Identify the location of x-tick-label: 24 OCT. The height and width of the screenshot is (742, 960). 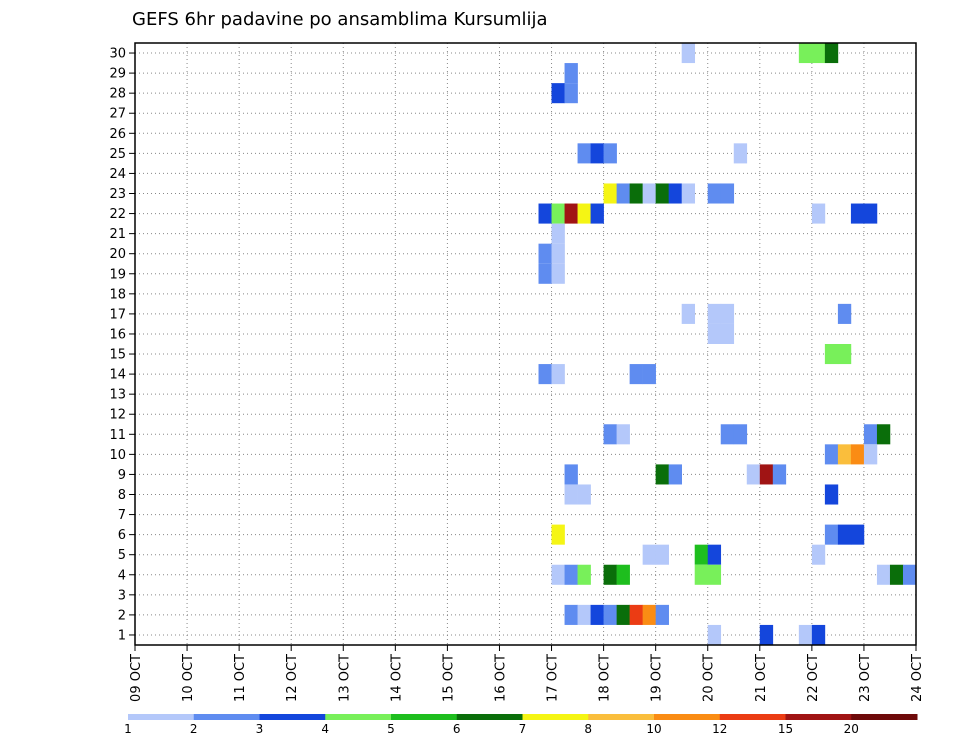
(917, 678).